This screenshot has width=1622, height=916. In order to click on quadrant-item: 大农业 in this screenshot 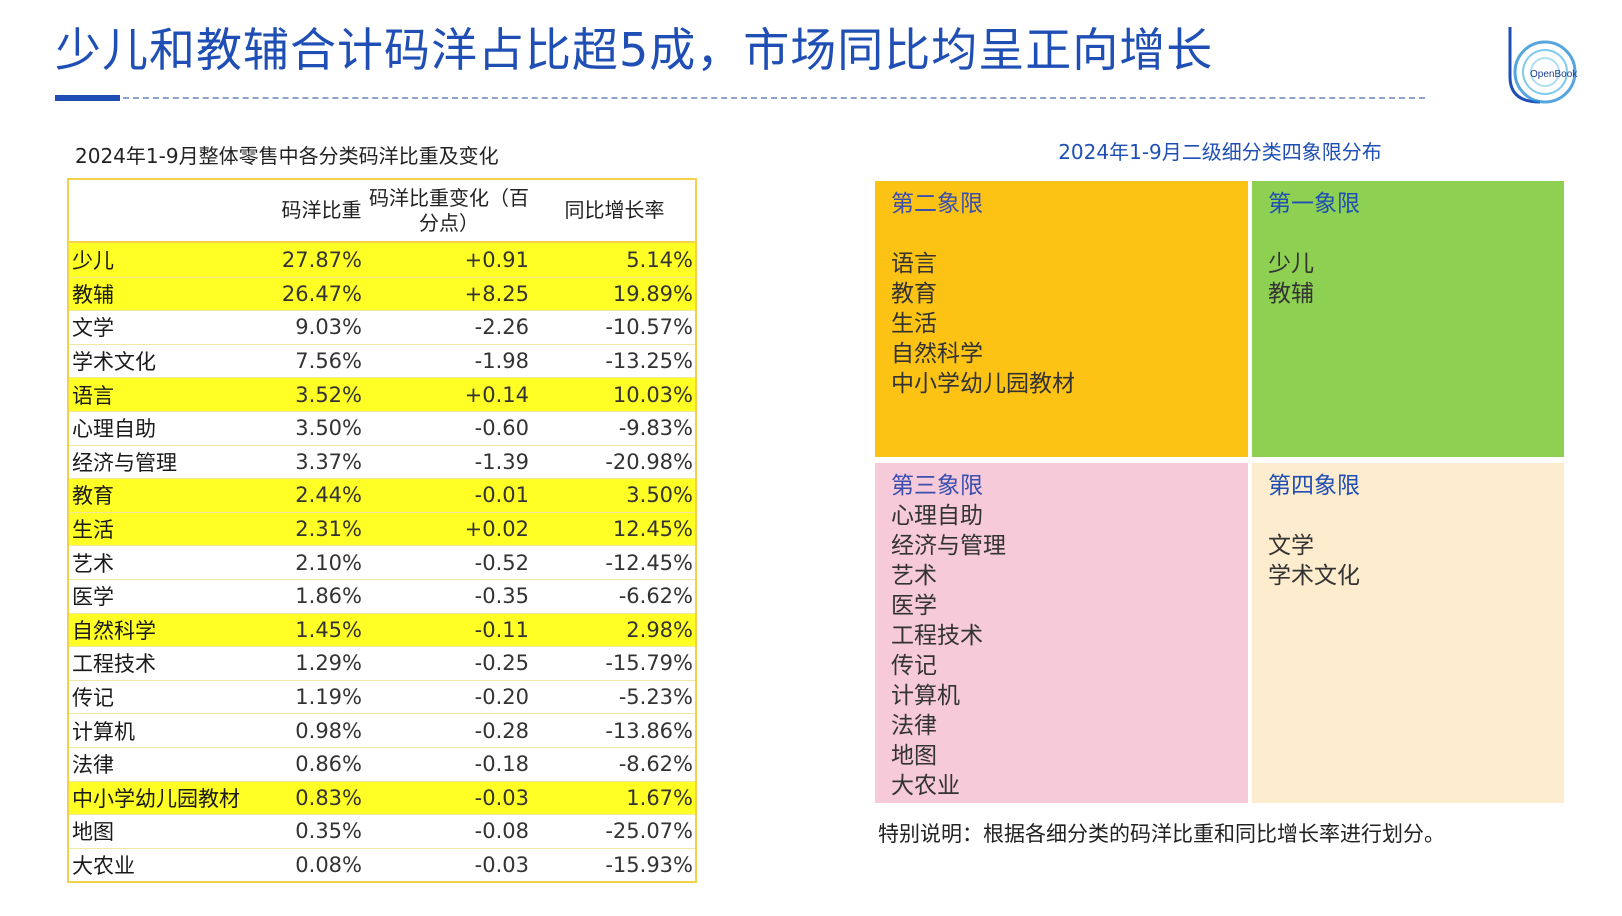, I will do `click(925, 786)`.